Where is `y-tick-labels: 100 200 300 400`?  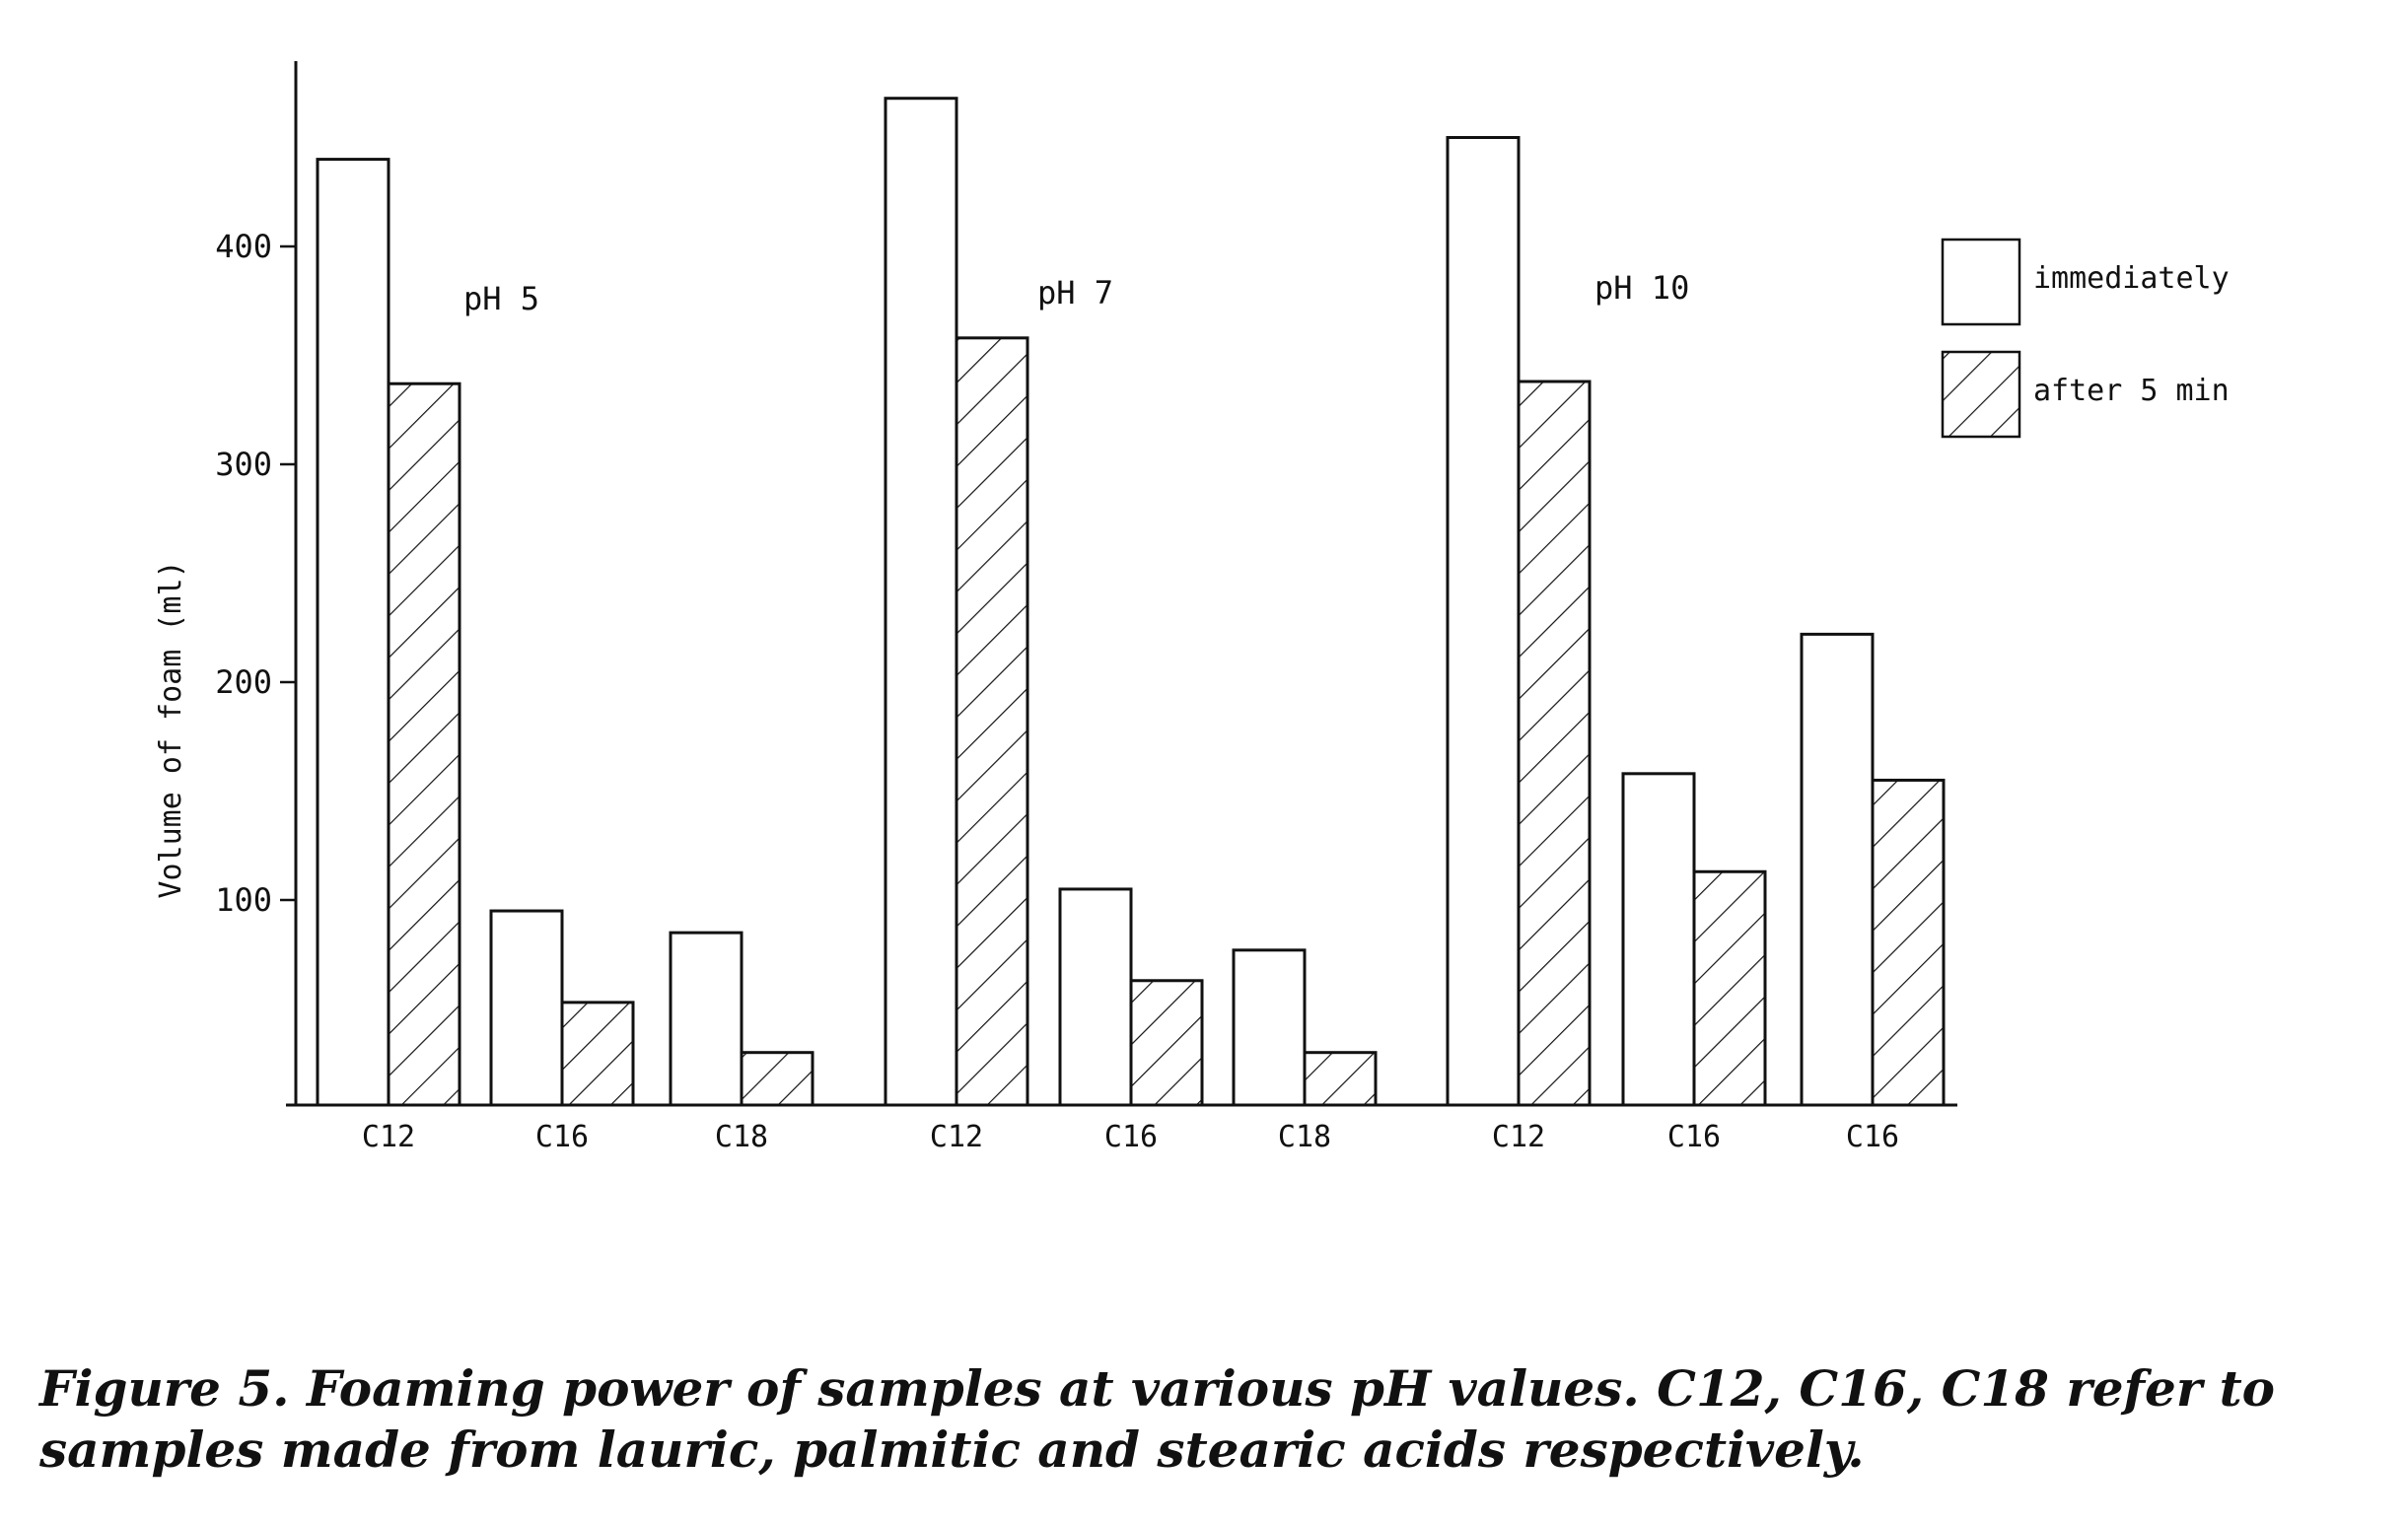
y-tick-labels: 100 200 300 400 is located at coordinates (255, 573).